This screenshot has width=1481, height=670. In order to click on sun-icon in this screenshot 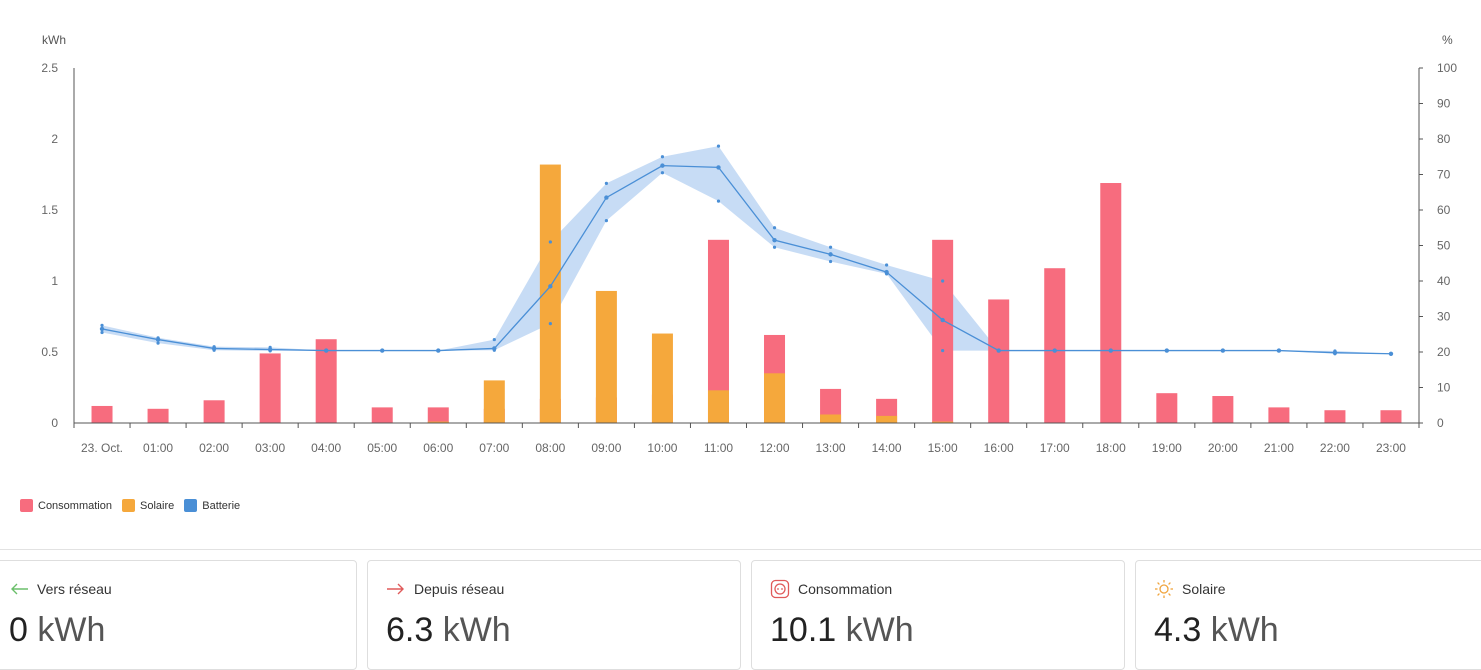, I will do `click(1164, 589)`.